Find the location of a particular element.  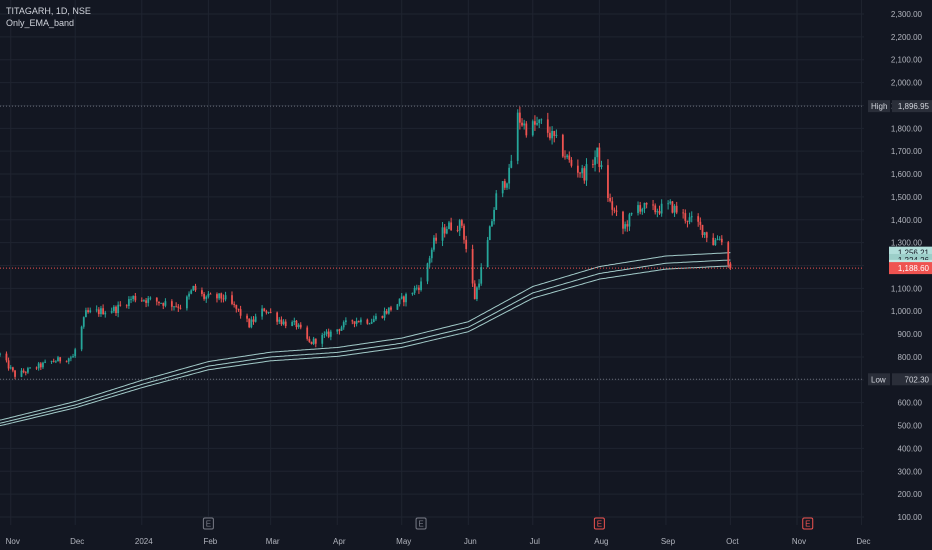

time-tick-label: Mar is located at coordinates (273, 541).